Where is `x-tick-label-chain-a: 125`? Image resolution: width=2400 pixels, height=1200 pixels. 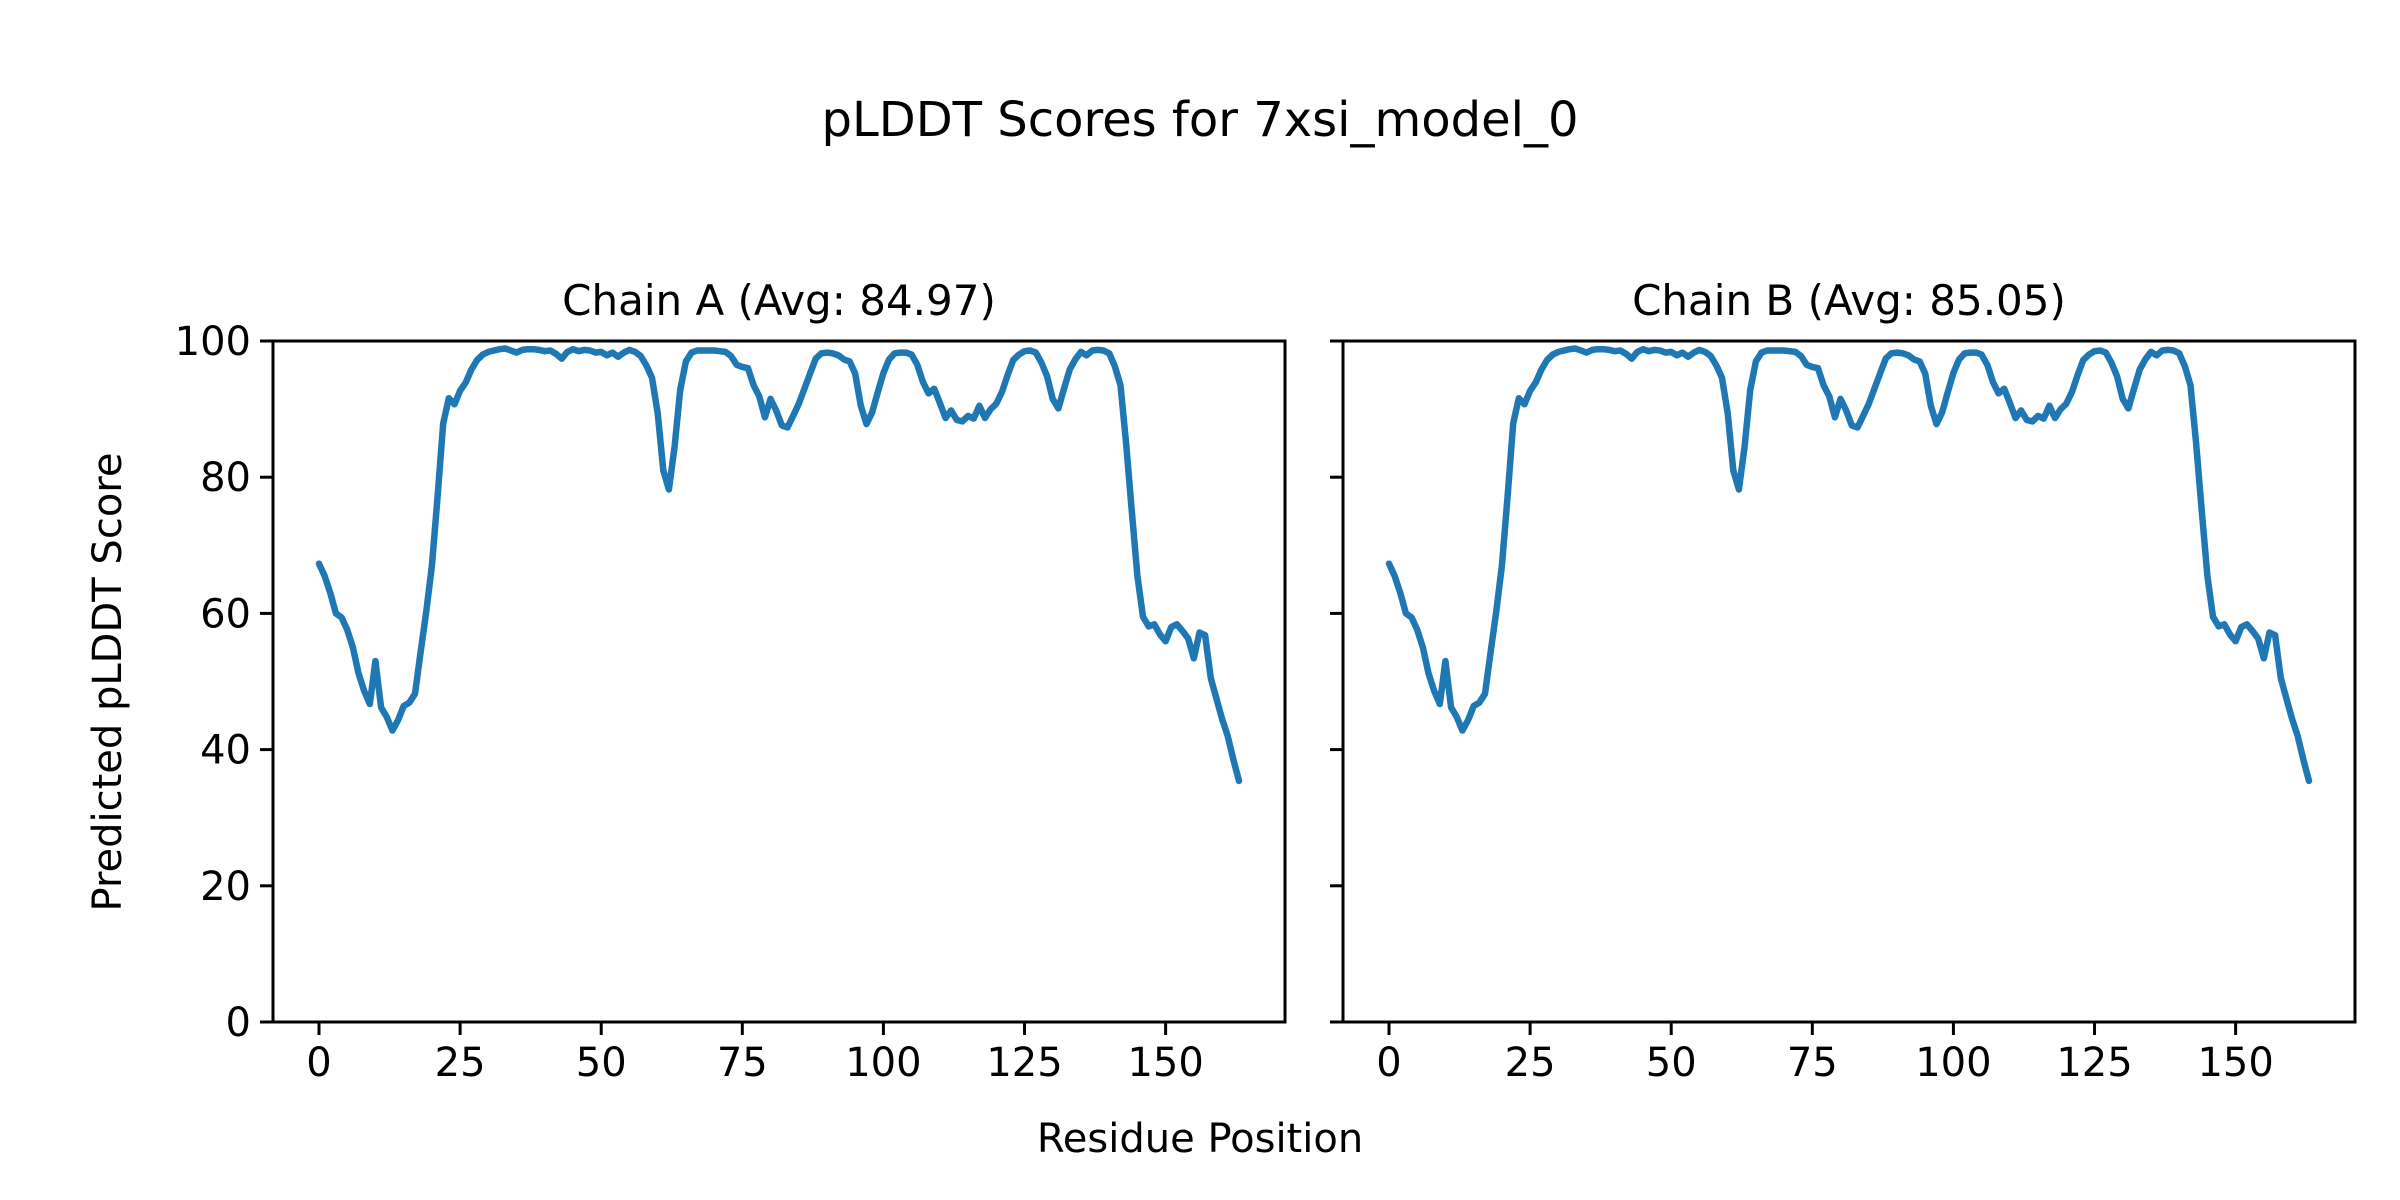
x-tick-label-chain-a: 125 is located at coordinates (1024, 1063).